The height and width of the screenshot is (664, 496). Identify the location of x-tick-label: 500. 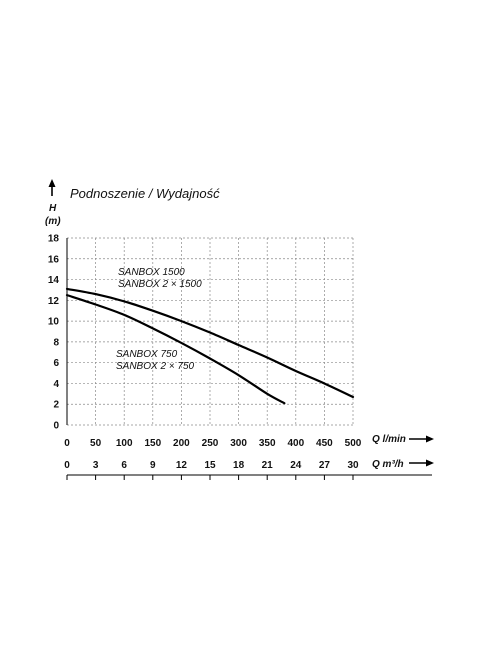
(353, 443).